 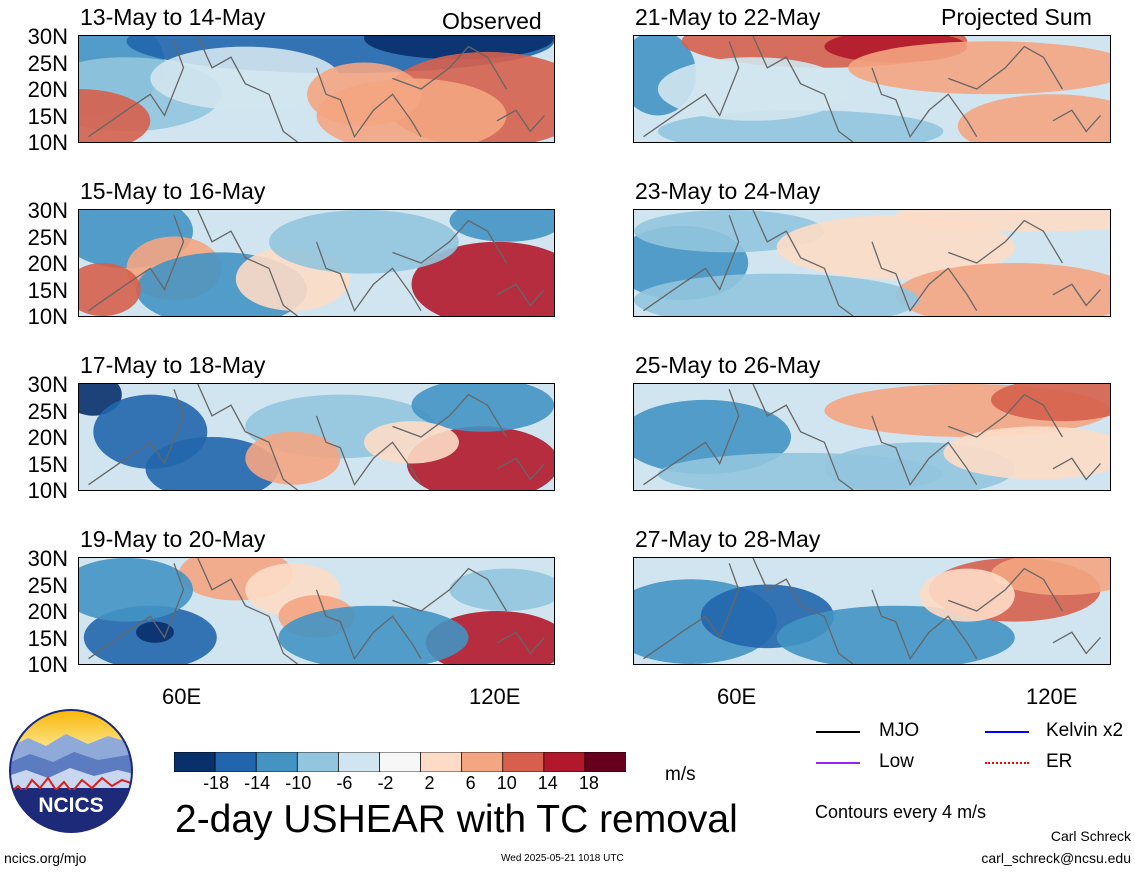 What do you see at coordinates (495, 696) in the screenshot?
I see `lon-label-left-120e: 120E` at bounding box center [495, 696].